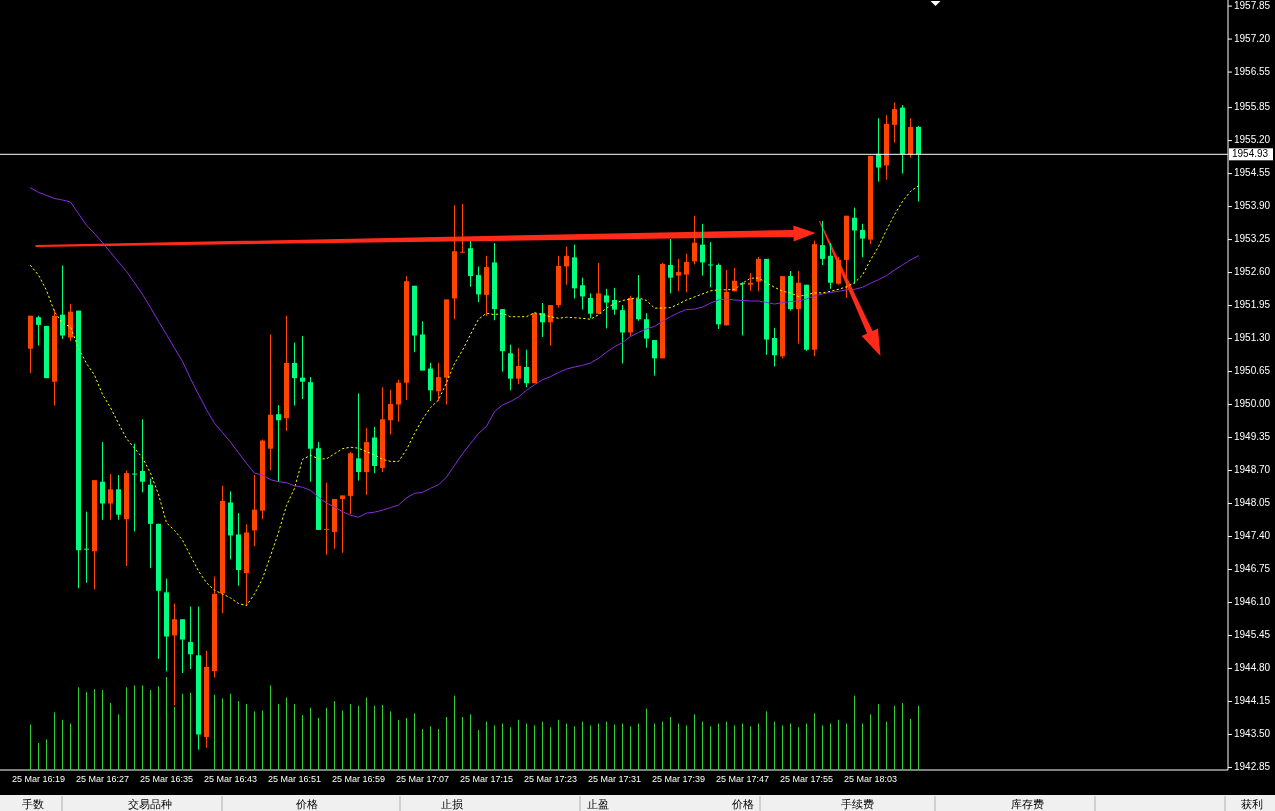 The image size is (1275, 811). Describe the element at coordinates (742, 779) in the screenshot. I see `x-tick-label: 25 Mar 17:47` at that location.